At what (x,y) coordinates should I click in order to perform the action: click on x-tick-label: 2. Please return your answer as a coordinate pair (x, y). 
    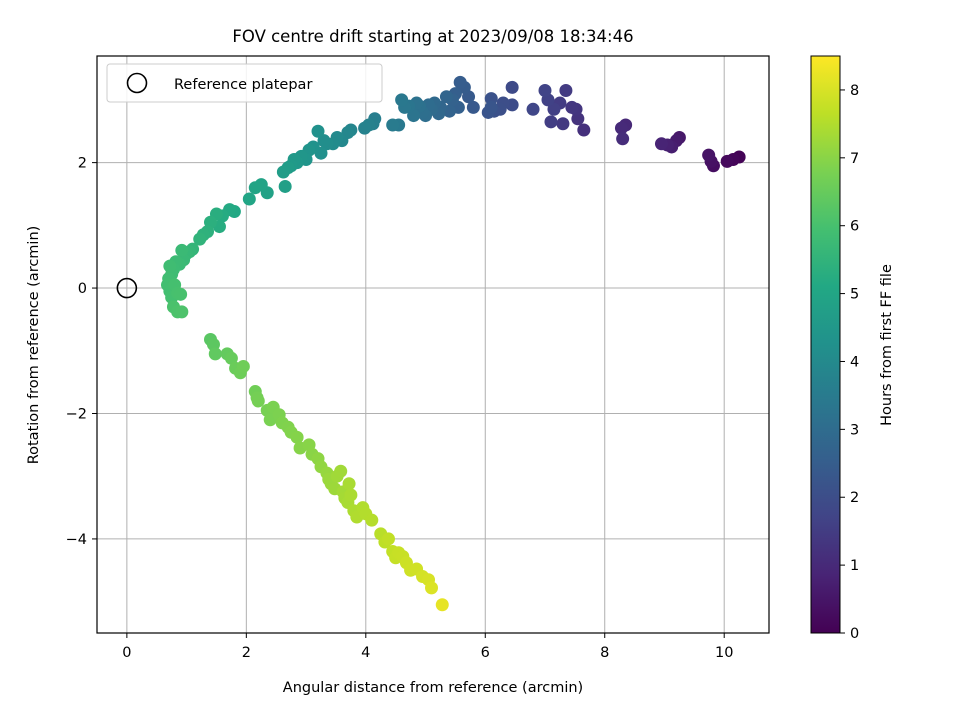
    Looking at the image, I should click on (246, 653).